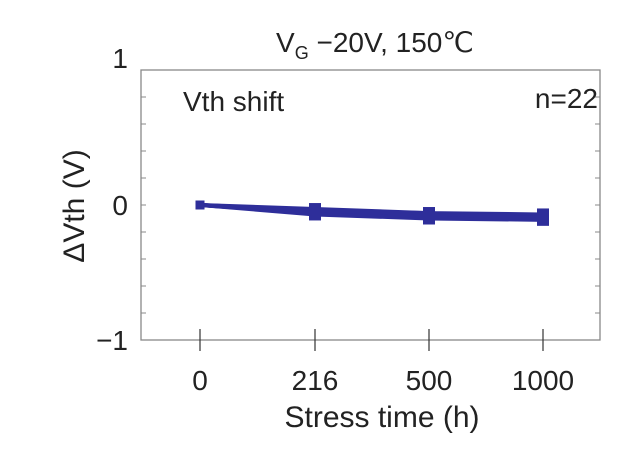  Describe the element at coordinates (74, 205) in the screenshot. I see `y-axis-label: ΔVth (V)` at that location.